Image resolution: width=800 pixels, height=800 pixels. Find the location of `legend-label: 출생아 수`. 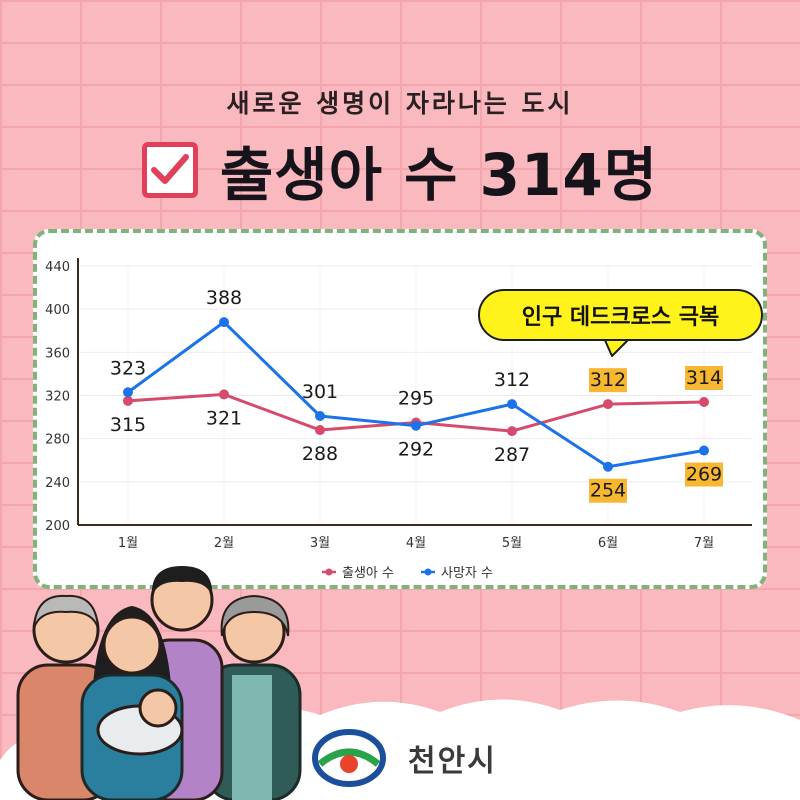

legend-label: 출생아 수 is located at coordinates (368, 573).